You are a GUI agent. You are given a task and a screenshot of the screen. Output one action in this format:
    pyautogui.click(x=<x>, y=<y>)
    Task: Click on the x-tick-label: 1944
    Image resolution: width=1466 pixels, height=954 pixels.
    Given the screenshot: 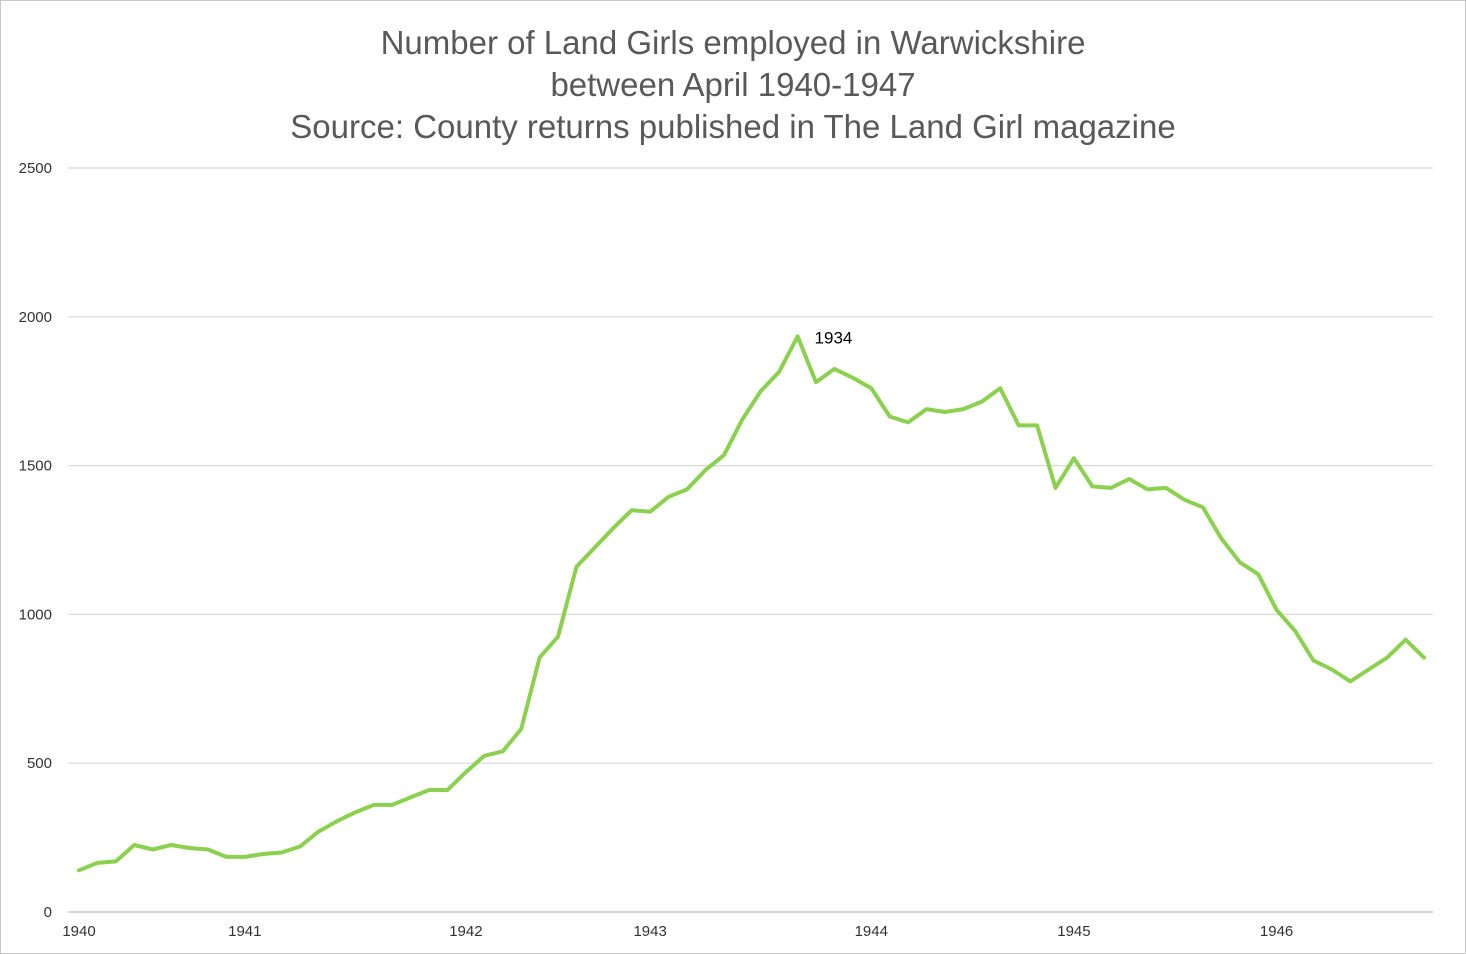 What is the action you would take?
    pyautogui.click(x=871, y=931)
    